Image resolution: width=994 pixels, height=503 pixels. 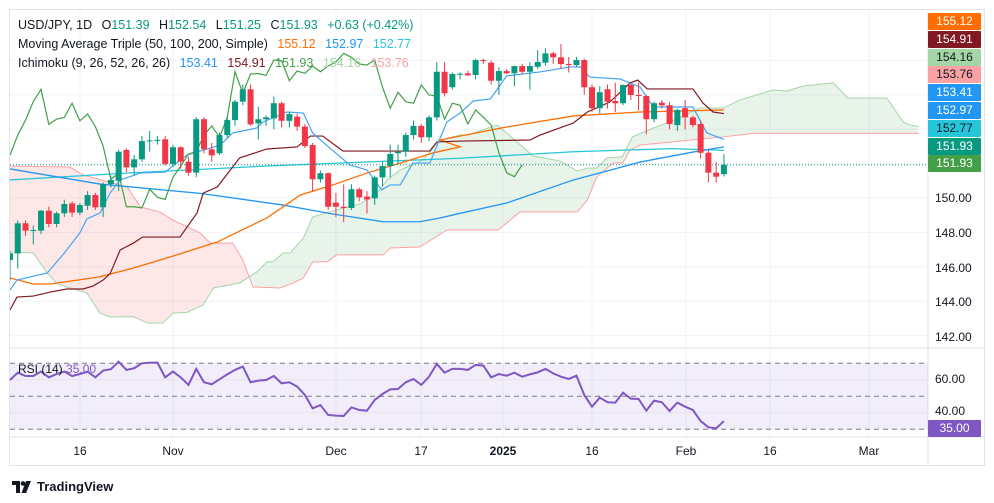 What do you see at coordinates (954, 110) in the screenshot?
I see `price-tag: 152.97` at bounding box center [954, 110].